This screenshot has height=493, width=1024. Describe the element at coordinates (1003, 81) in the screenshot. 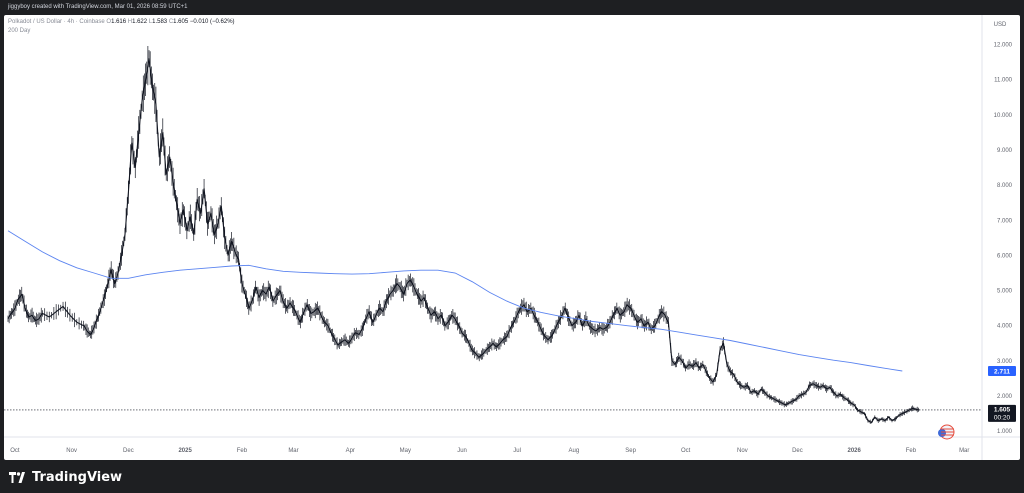

I see `y-tick-label: 11.000` at that location.